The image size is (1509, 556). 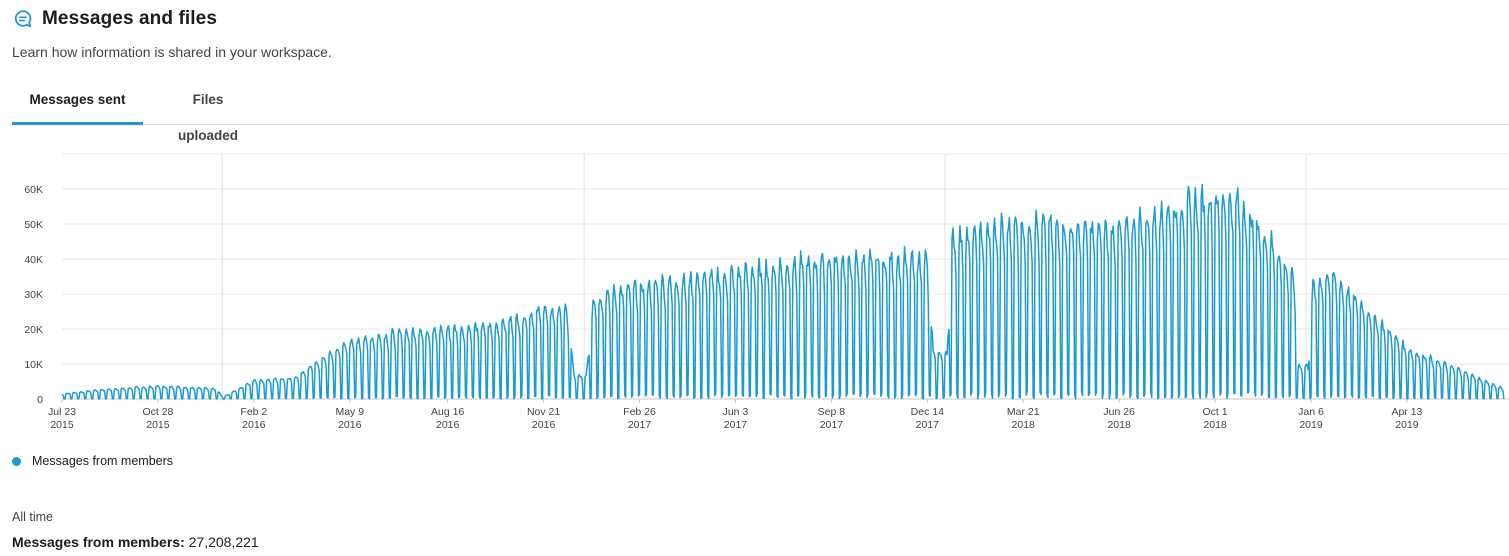 What do you see at coordinates (23, 19) in the screenshot?
I see `chat-bubble-icon` at bounding box center [23, 19].